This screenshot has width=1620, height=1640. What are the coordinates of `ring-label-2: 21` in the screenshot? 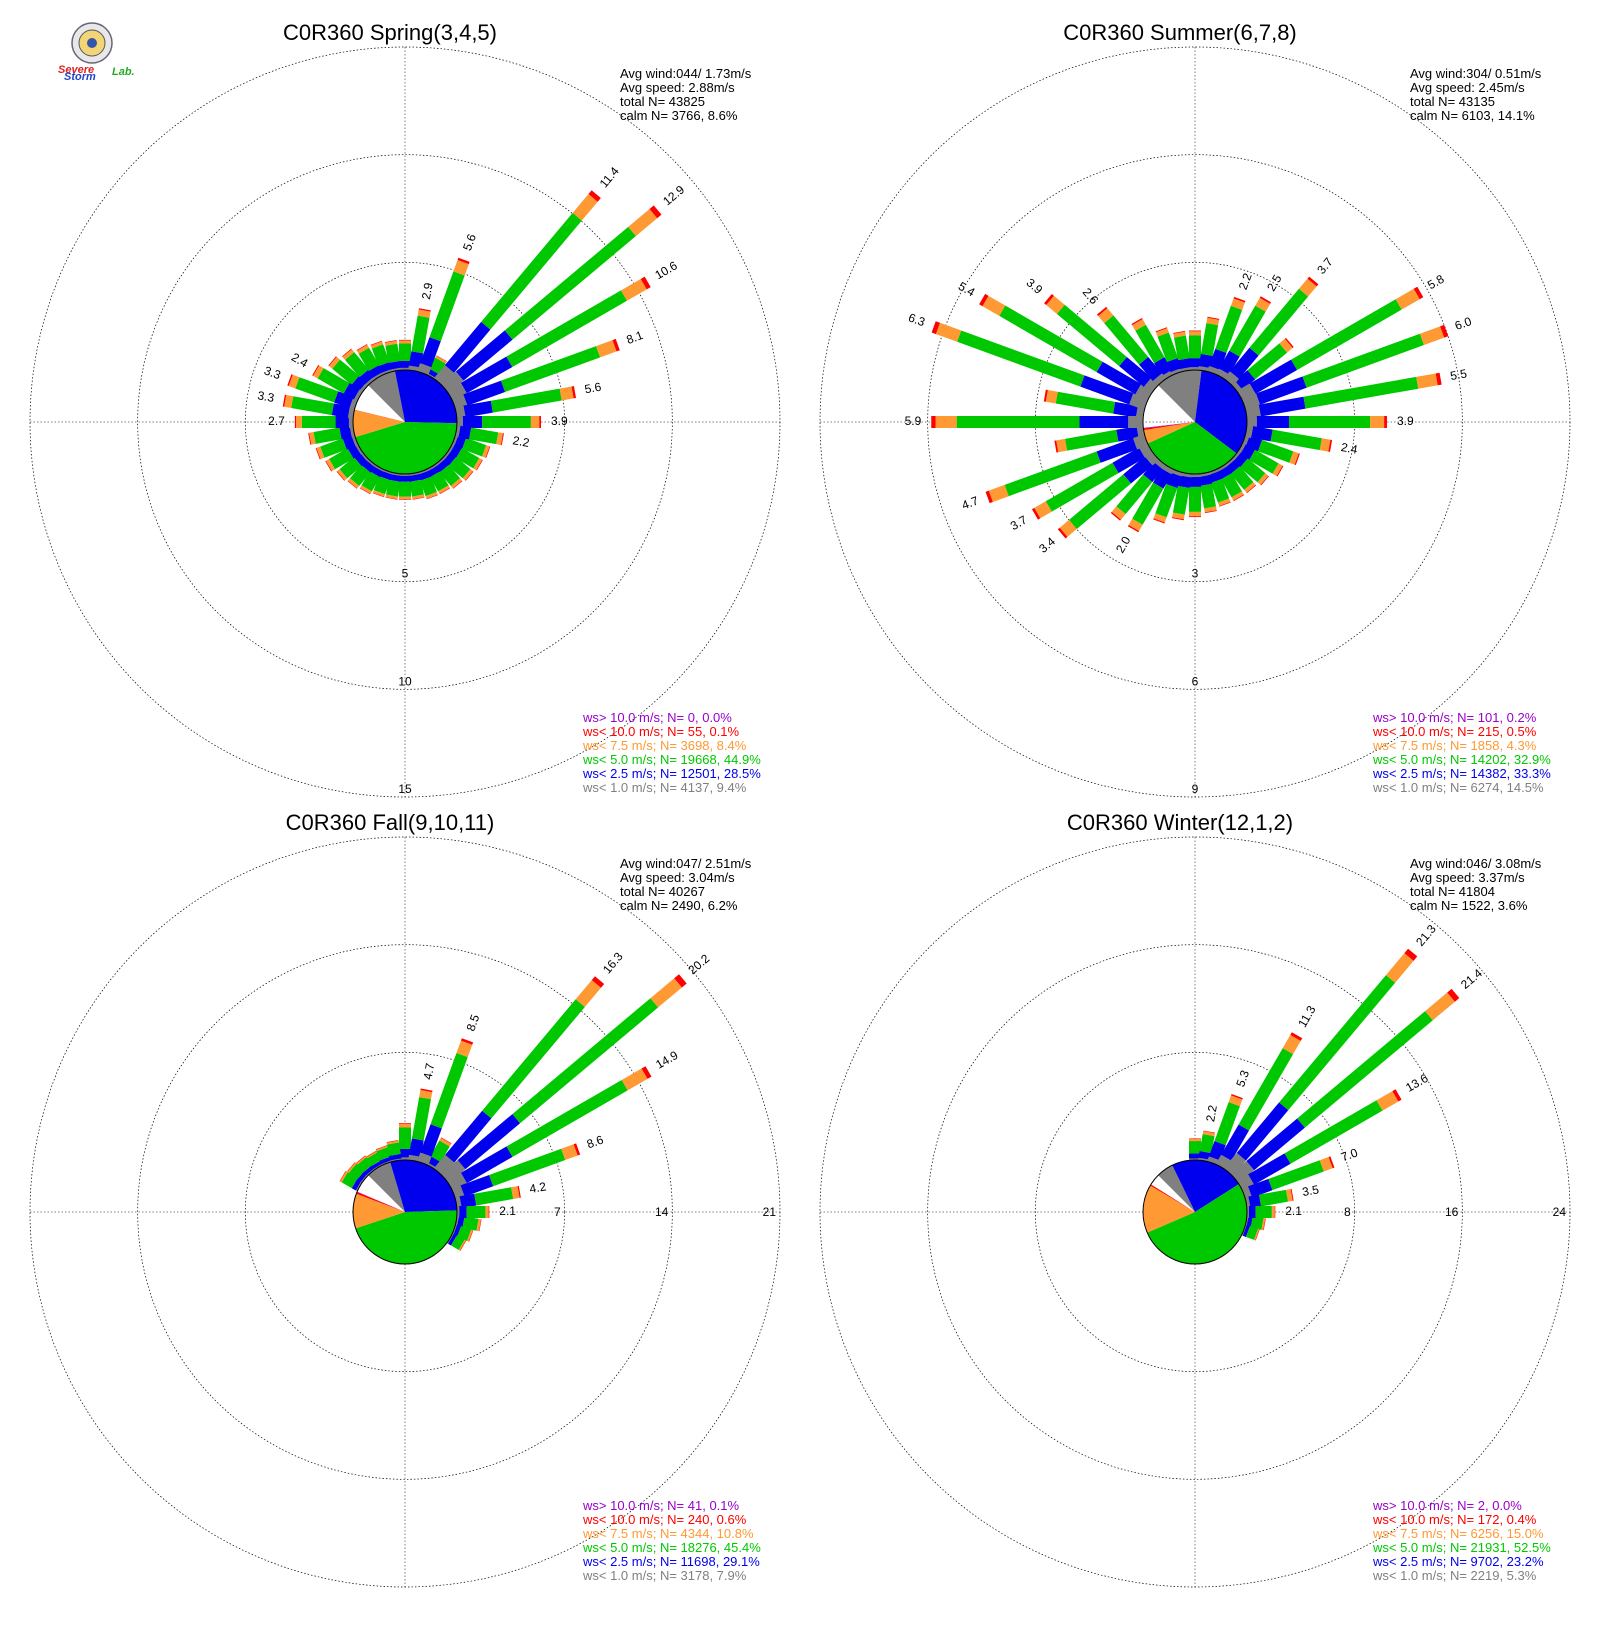 It's located at (770, 1212).